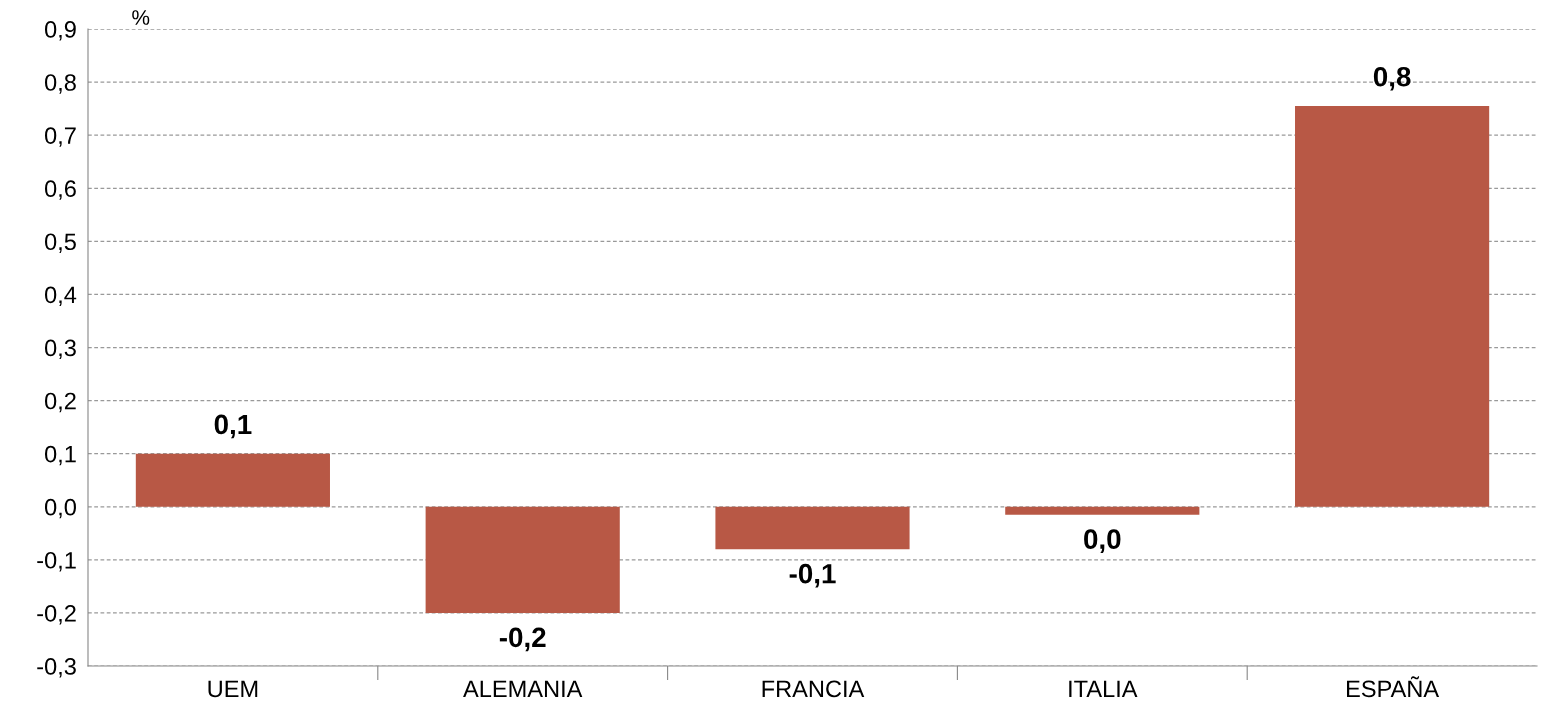  Describe the element at coordinates (60, 137) in the screenshot. I see `y-tick-label: 0,7` at that location.